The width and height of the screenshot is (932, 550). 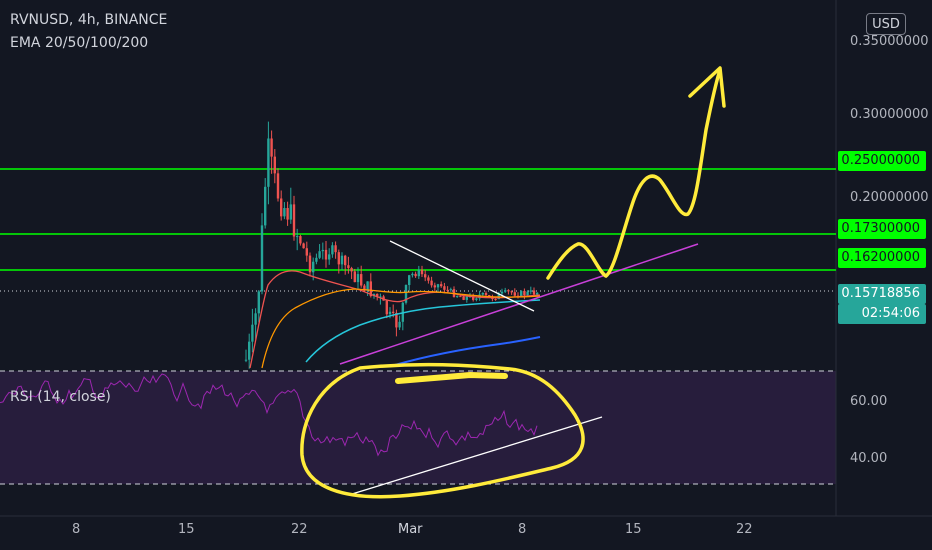 I want to click on ema-legend: EMA 20/50/100/200, so click(x=79, y=43).